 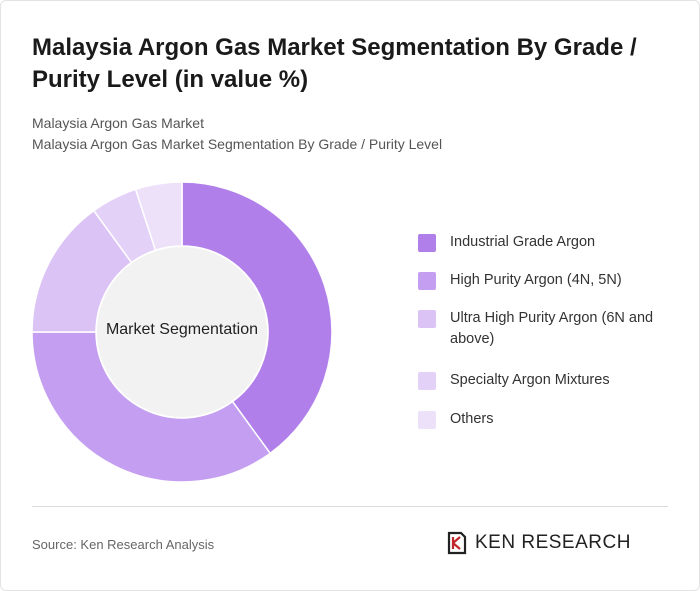 What do you see at coordinates (552, 328) in the screenshot?
I see `legend-label: Ultra High Purity Argon (6N and above)` at bounding box center [552, 328].